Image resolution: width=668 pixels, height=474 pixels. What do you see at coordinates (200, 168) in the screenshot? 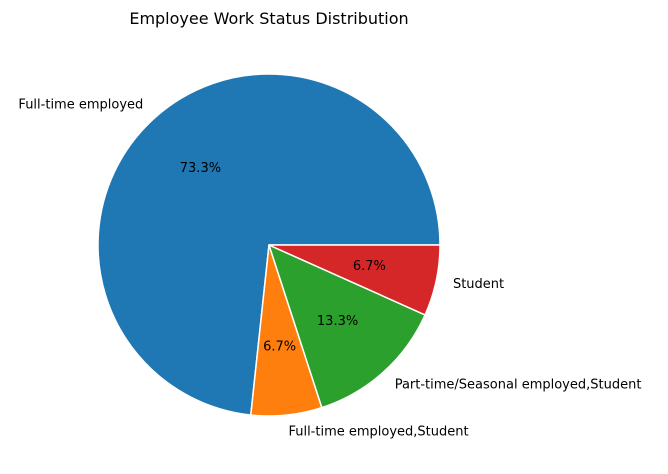
I see `percent-label-1: 73.3%` at bounding box center [200, 168].